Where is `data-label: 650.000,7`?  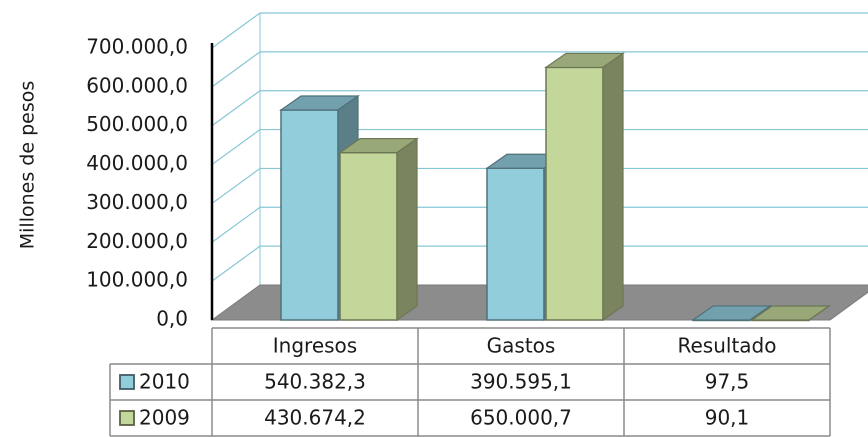
data-label: 650.000,7 is located at coordinates (521, 418).